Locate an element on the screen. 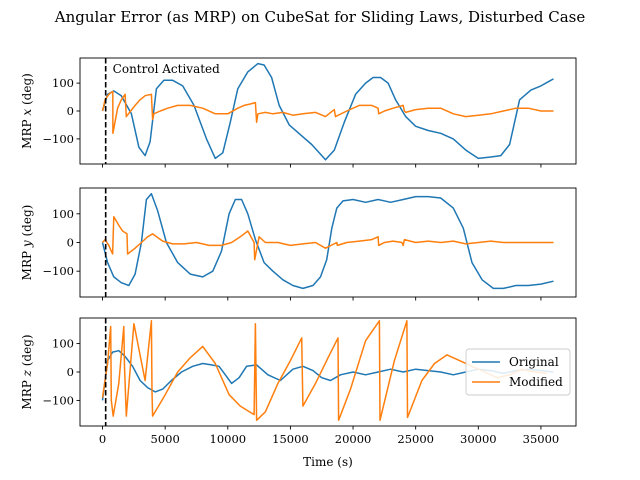 This screenshot has height=480, width=640. legend: Original Modified is located at coordinates (518, 372).